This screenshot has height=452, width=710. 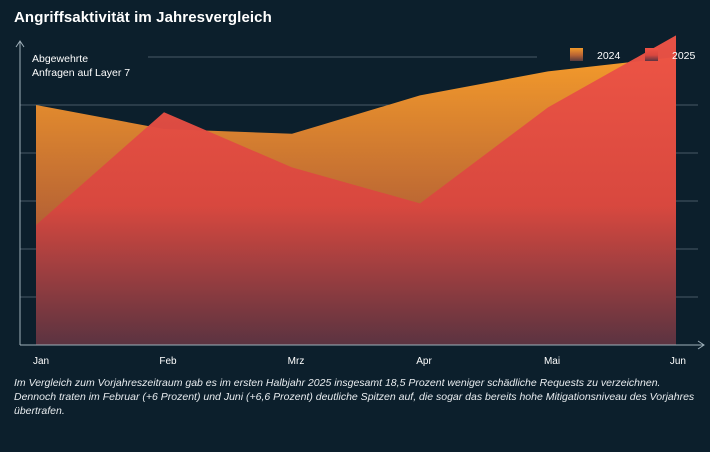 I want to click on y-axis-arrow, so click(x=20, y=44).